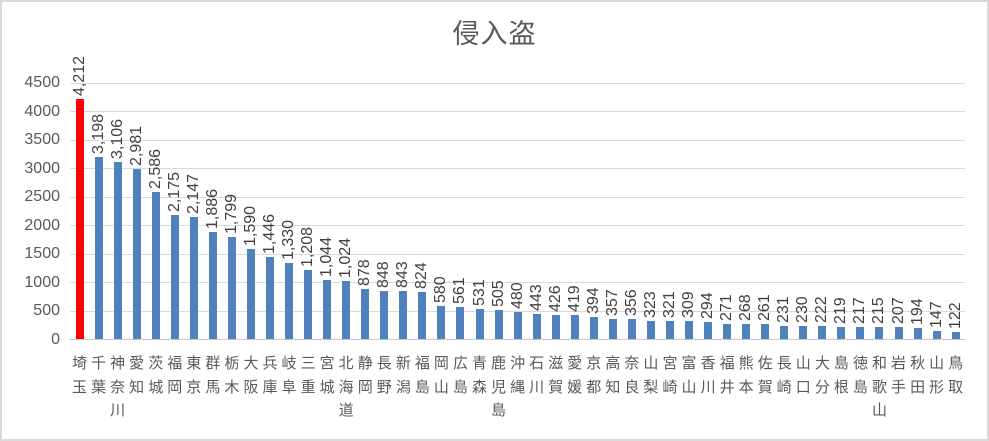 Image resolution: width=989 pixels, height=441 pixels. I want to click on category-label: 埼 玉, so click(80, 375).